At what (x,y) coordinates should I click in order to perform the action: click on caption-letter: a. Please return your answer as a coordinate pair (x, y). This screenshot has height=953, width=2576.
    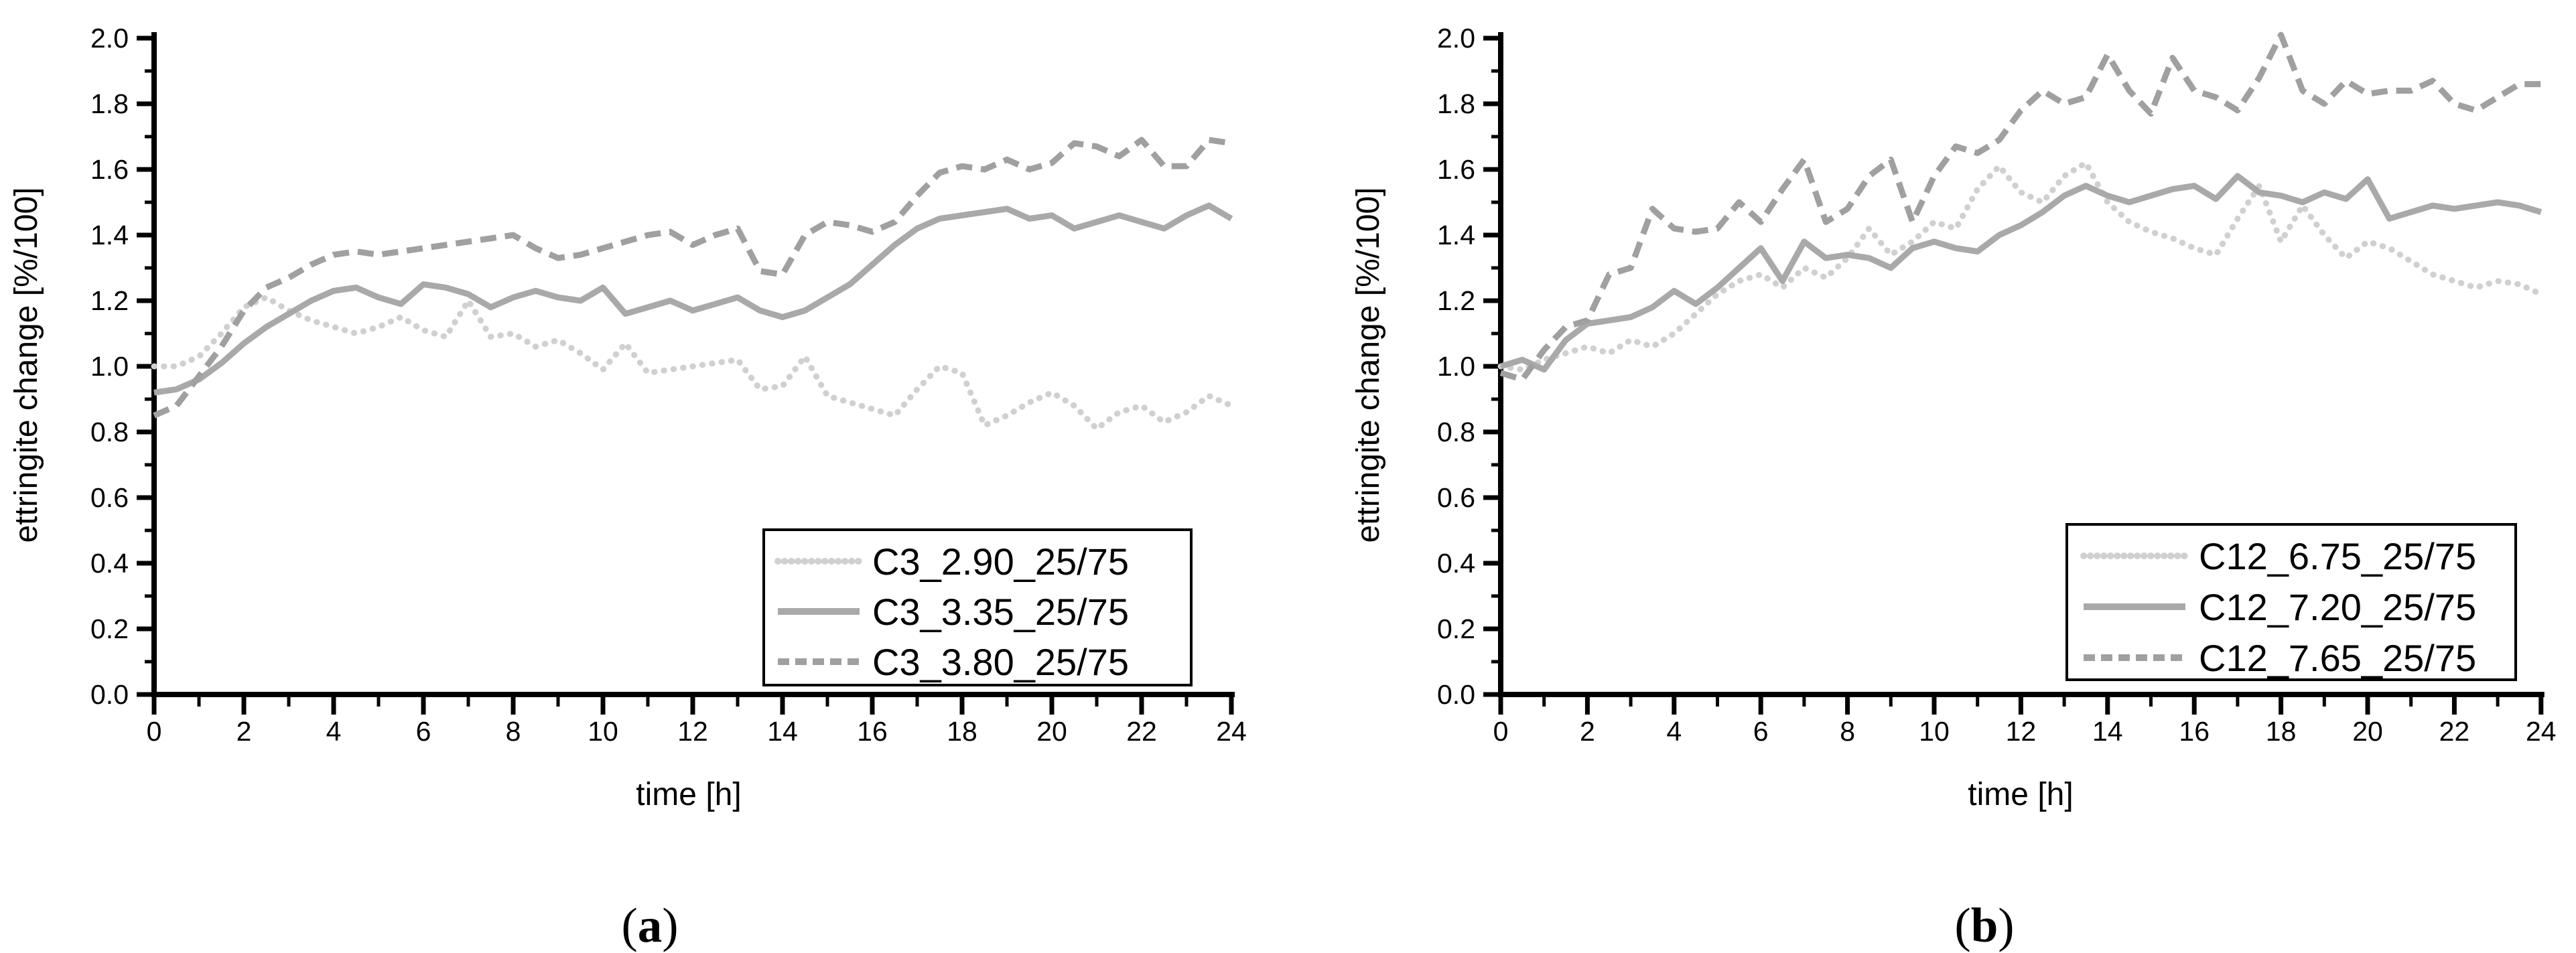
    Looking at the image, I should click on (650, 925).